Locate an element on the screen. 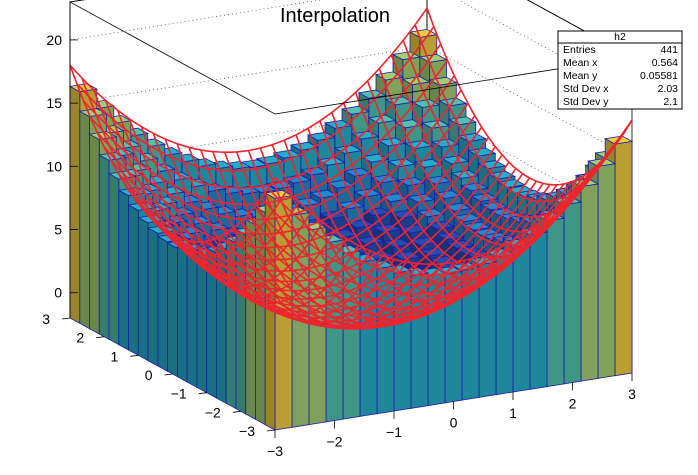 The height and width of the screenshot is (475, 698). chart-title: Interpolation is located at coordinates (335, 16).